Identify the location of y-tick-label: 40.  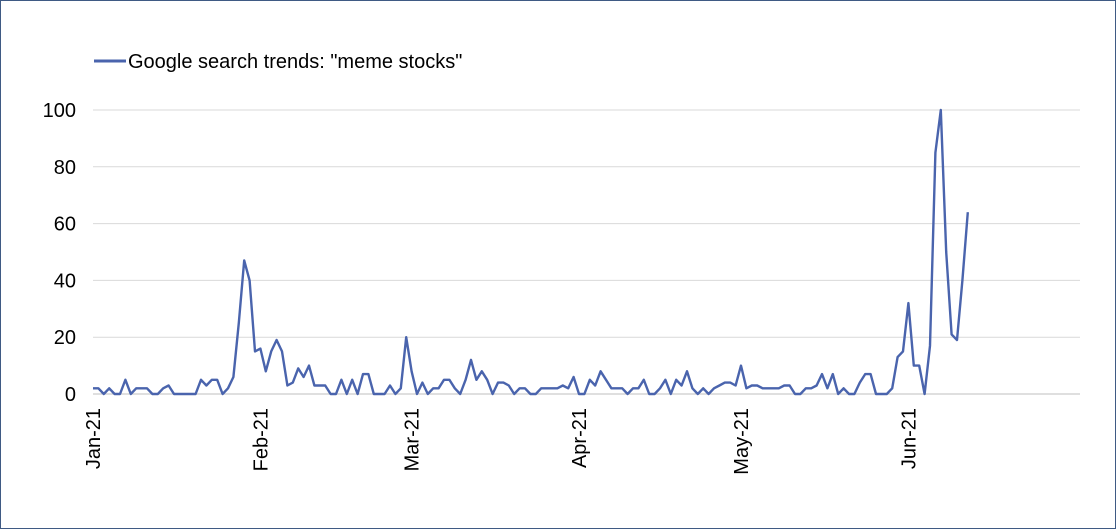
(65, 281).